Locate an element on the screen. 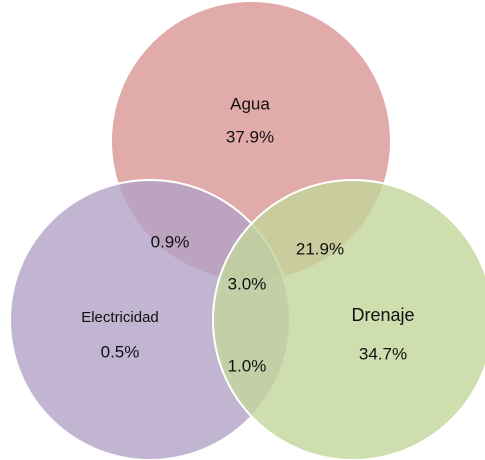 This screenshot has width=485, height=460. region-value-label: 3.0% is located at coordinates (247, 283).